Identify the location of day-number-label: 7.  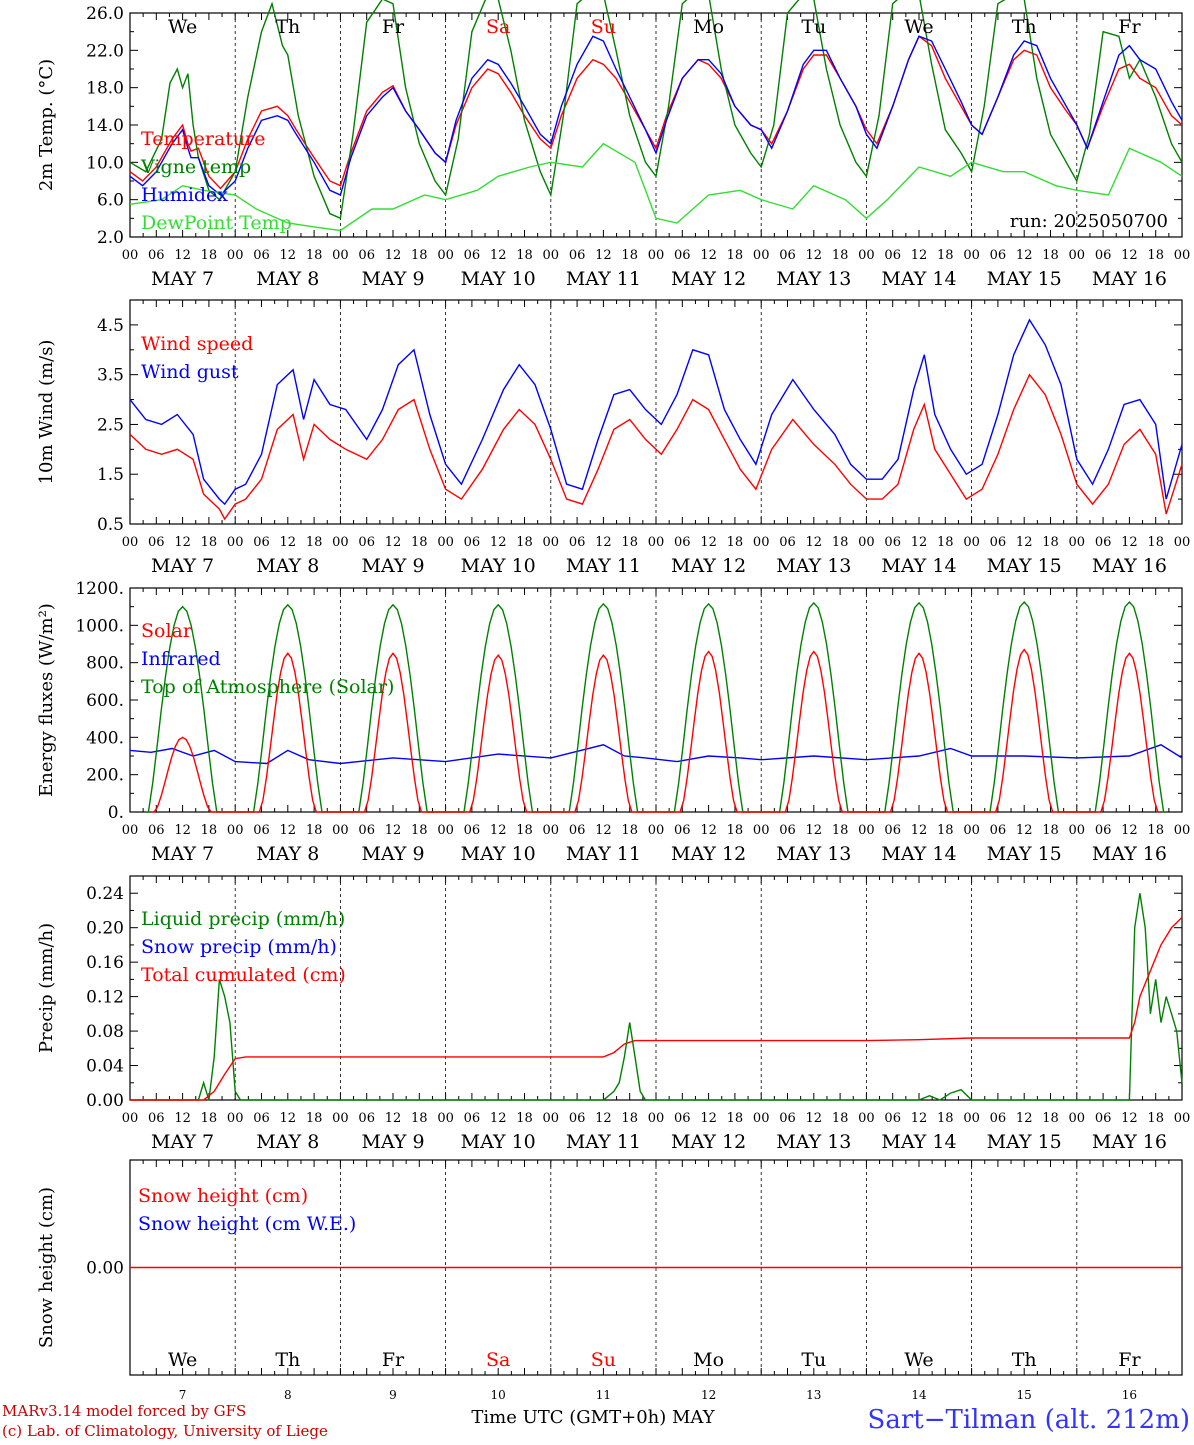
(183, 1395).